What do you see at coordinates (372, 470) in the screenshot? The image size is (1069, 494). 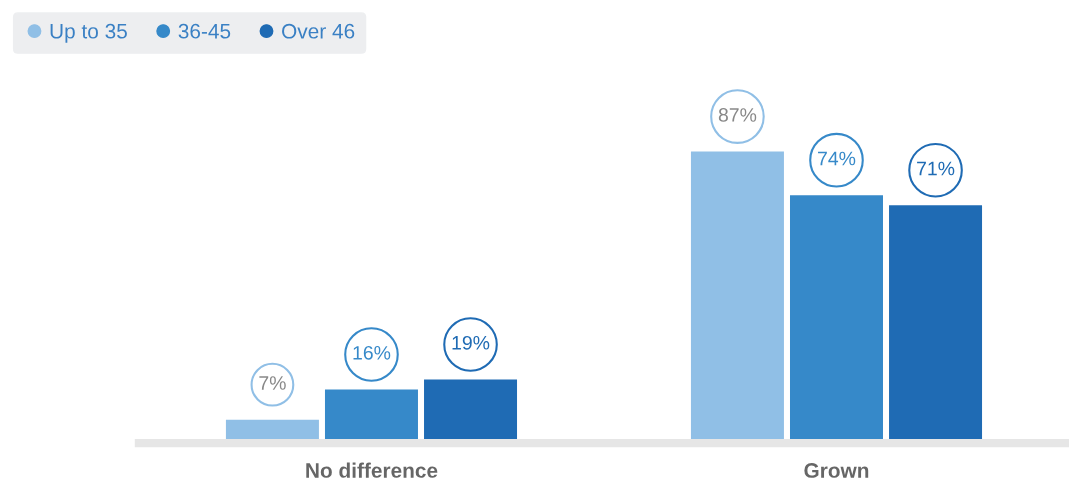 I see `x-tick-label: No difference` at bounding box center [372, 470].